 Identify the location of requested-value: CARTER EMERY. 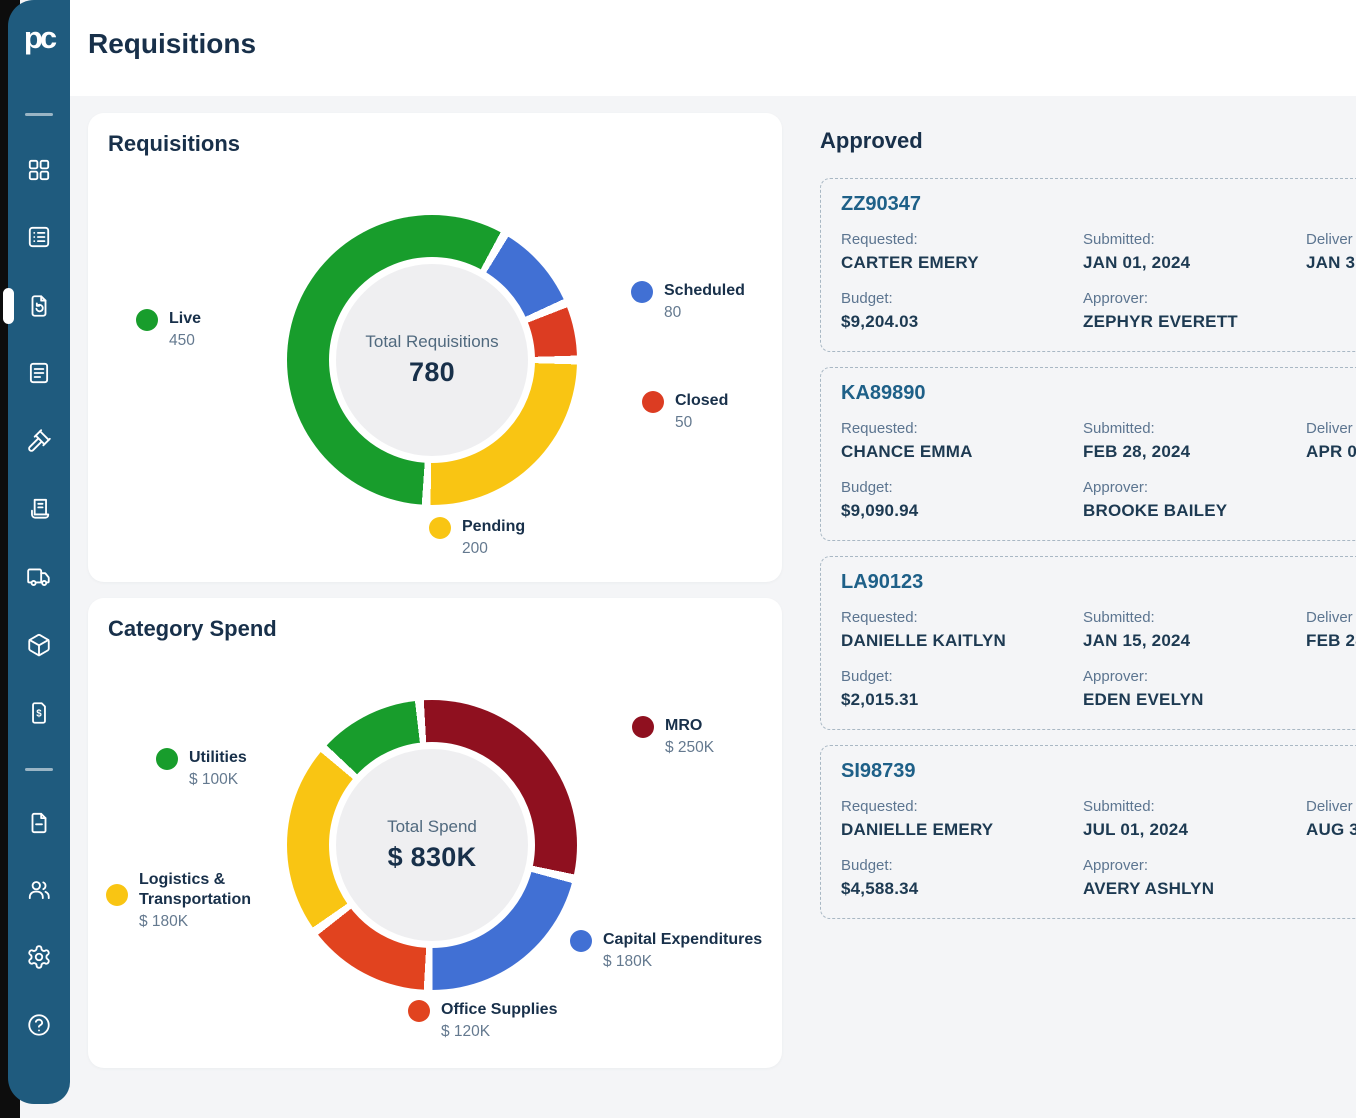
(910, 262).